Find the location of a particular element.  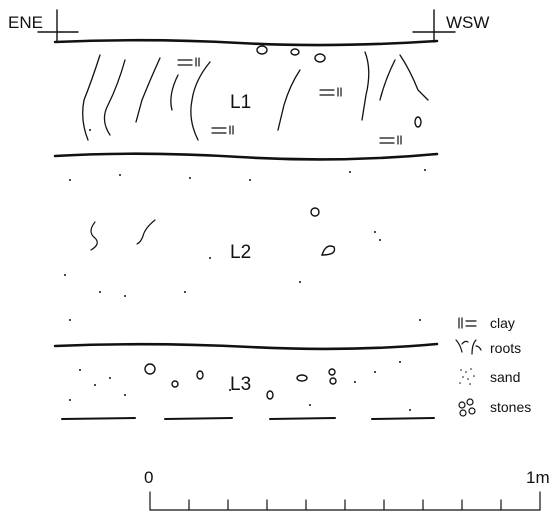

layer-label: L1 is located at coordinates (240, 102).